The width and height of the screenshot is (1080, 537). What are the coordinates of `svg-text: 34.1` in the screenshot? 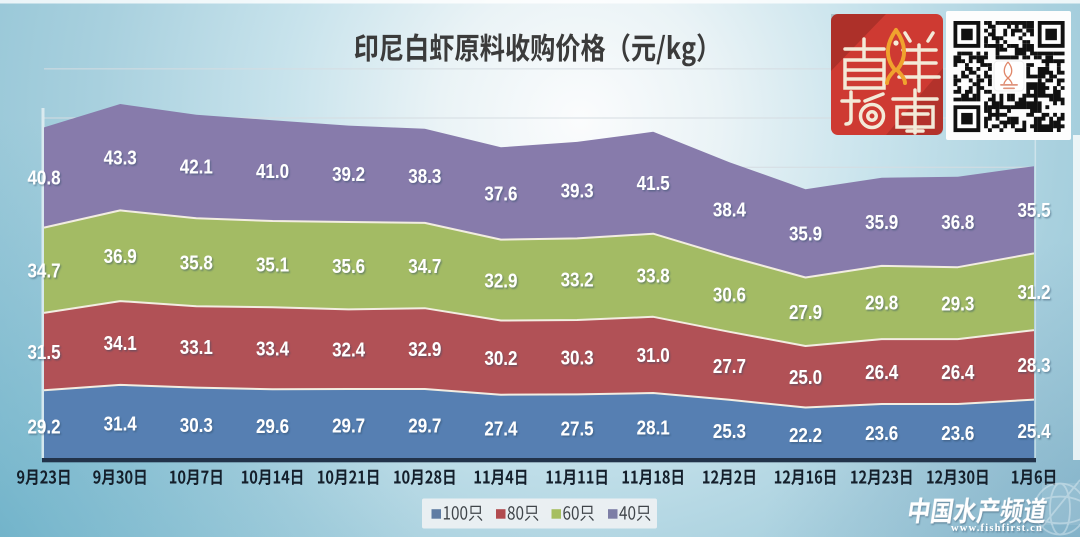 It's located at (120, 343).